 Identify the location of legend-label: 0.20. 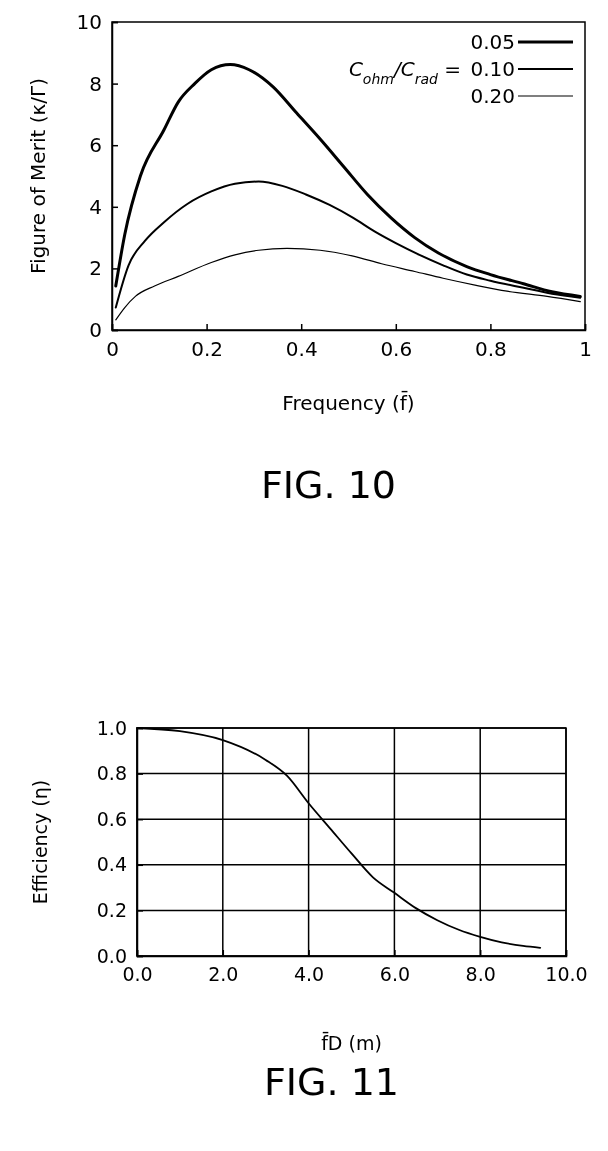
(492, 96).